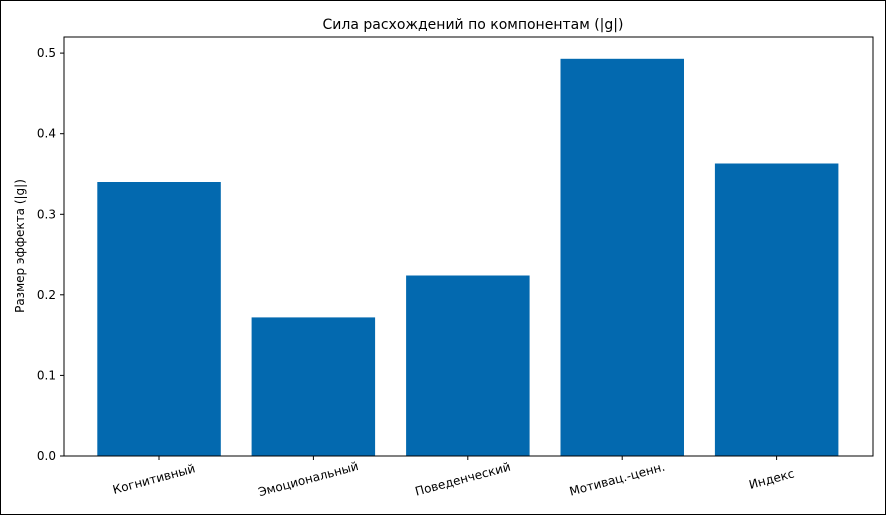 This screenshot has width=886, height=516. I want to click on x-tick-label: Индекс, so click(771, 479).